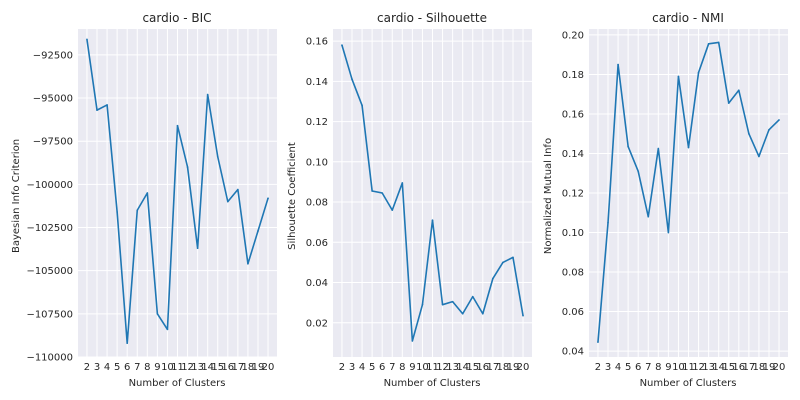  Describe the element at coordinates (147, 367) in the screenshot. I see `bic-x-tick-label: 8` at that location.